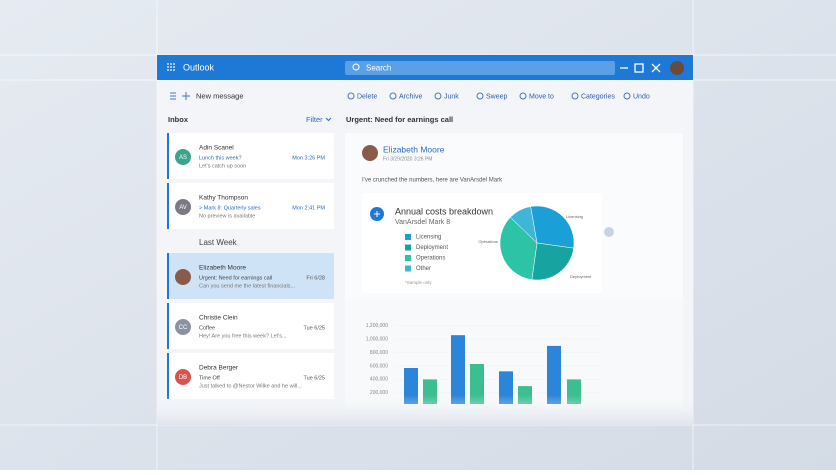 This screenshot has width=836, height=475. I want to click on sender-avatar, so click(370, 153).